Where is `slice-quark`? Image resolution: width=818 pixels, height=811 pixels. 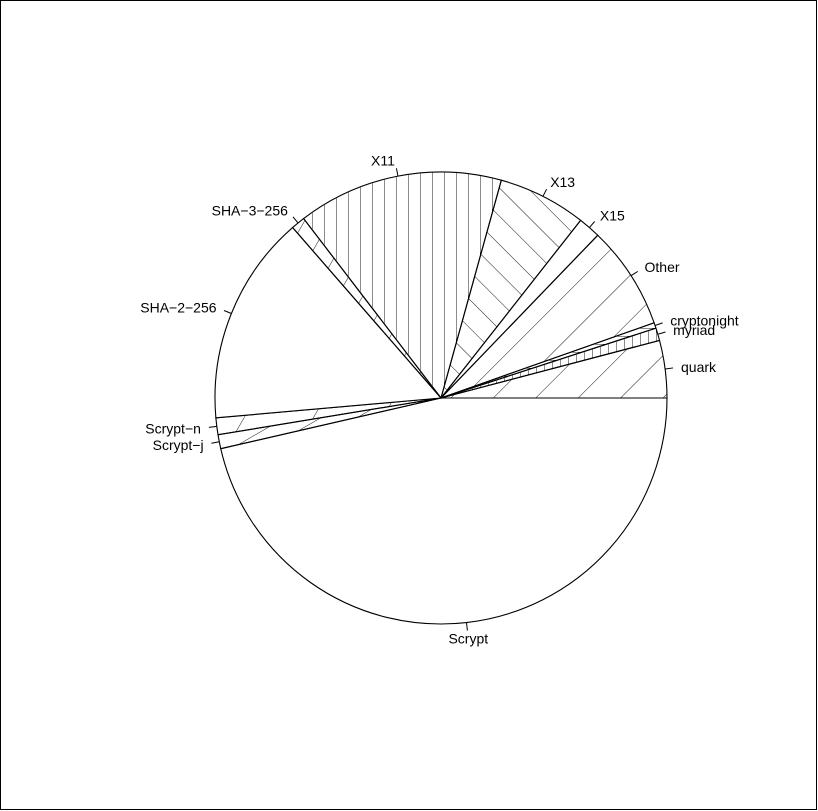 slice-quark is located at coordinates (554, 369).